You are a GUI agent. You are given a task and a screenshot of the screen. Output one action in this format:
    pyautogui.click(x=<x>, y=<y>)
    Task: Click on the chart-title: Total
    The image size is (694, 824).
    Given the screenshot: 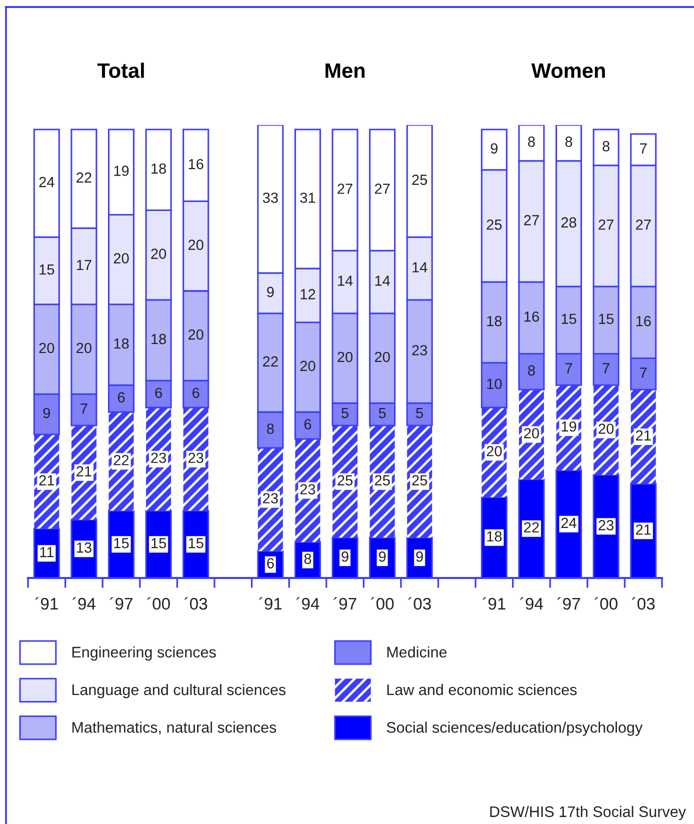 What is the action you would take?
    pyautogui.click(x=120, y=70)
    